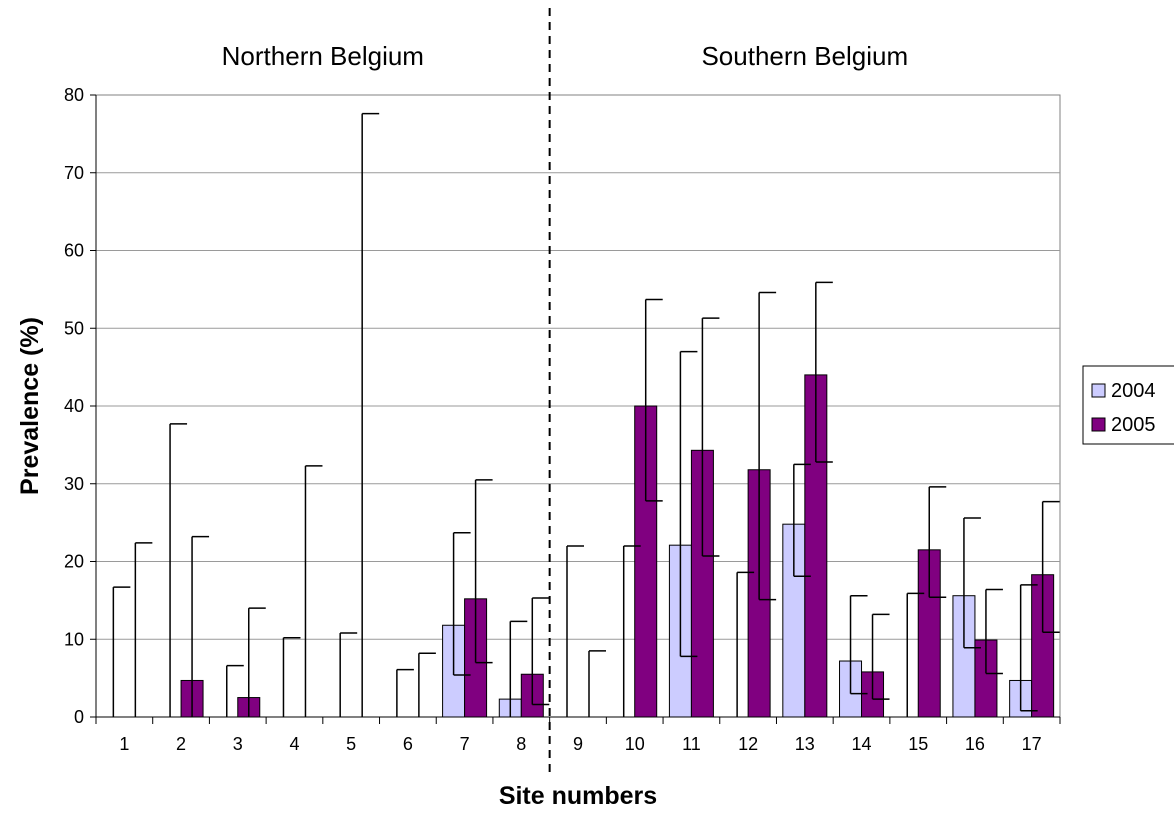 The width and height of the screenshot is (1174, 817). I want to click on legend: 2004 2005, so click(1128, 405).